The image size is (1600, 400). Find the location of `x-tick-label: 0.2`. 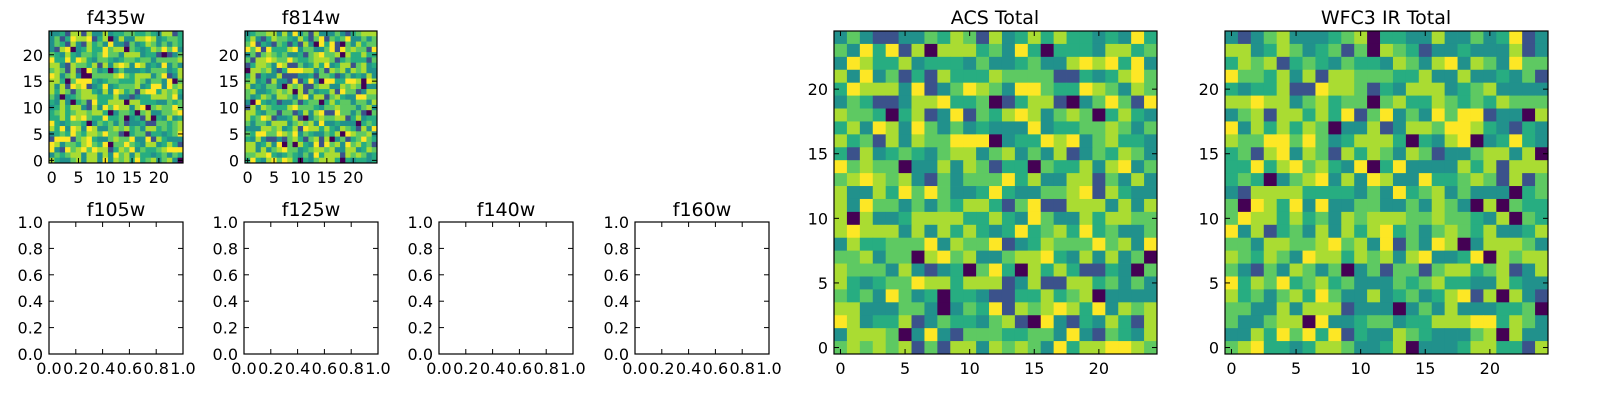

x-tick-label: 0.2 is located at coordinates (75, 368).